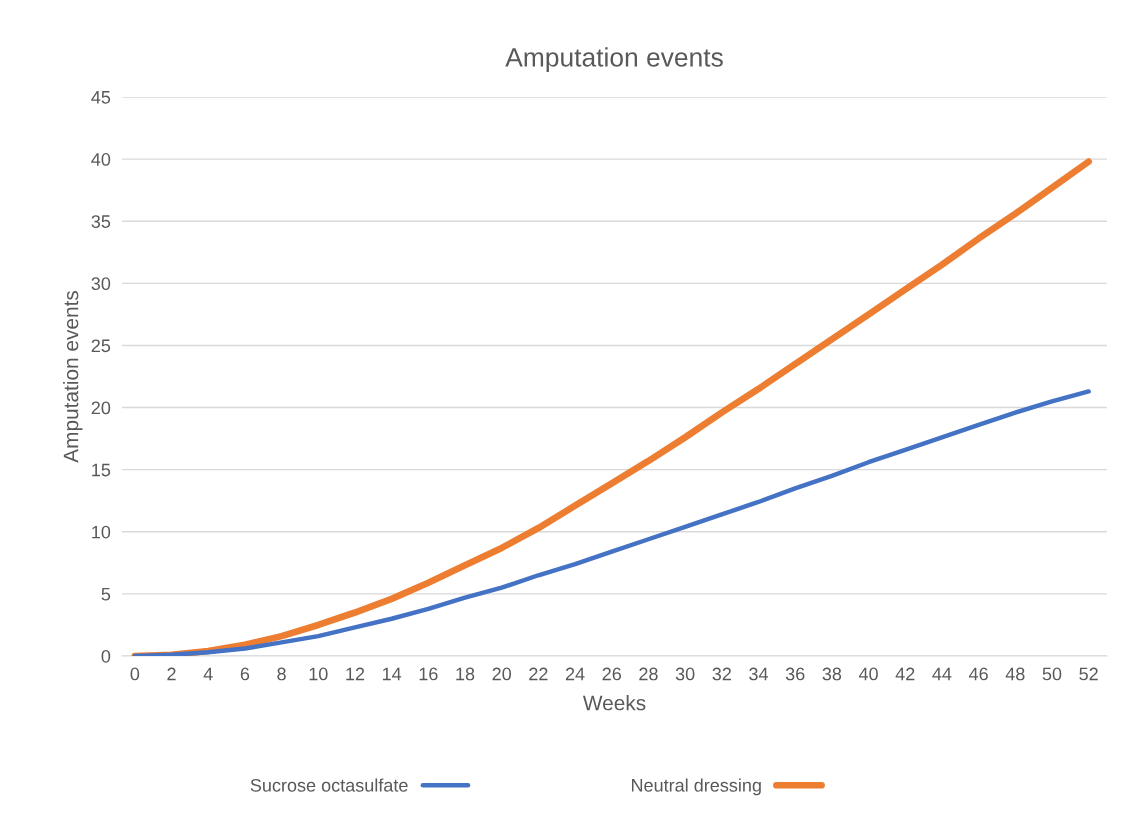  What do you see at coordinates (392, 674) in the screenshot?
I see `x-tick-label: 14` at bounding box center [392, 674].